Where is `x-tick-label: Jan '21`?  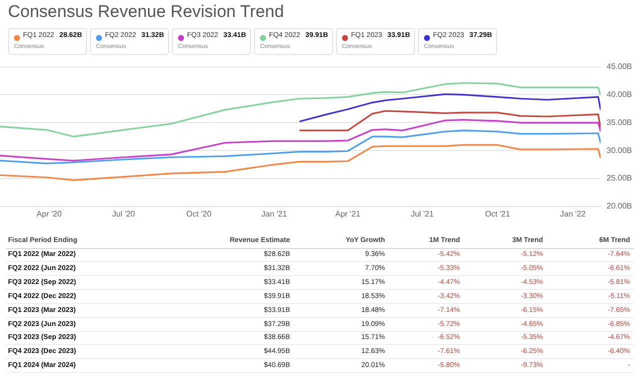 x-tick-label: Jan '21 is located at coordinates (274, 213).